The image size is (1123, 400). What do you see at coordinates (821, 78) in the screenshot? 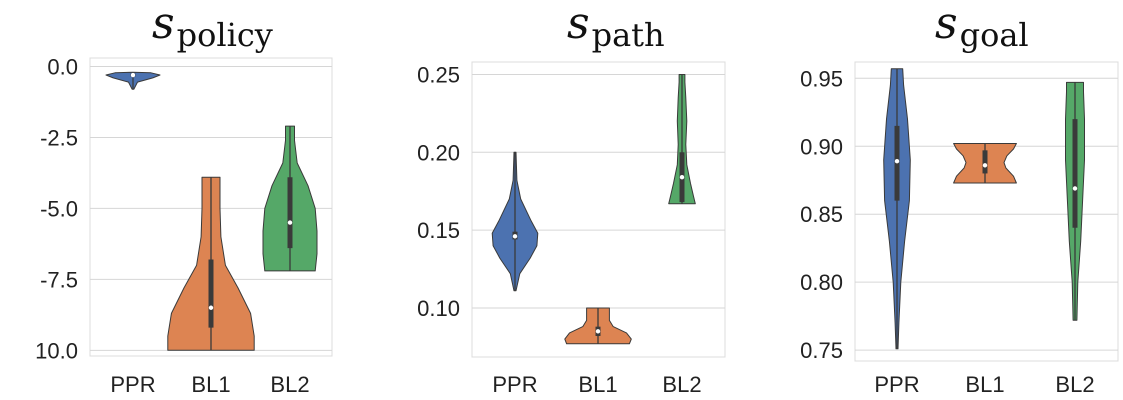
I see `goal-ytick-label: 0.95` at bounding box center [821, 78].